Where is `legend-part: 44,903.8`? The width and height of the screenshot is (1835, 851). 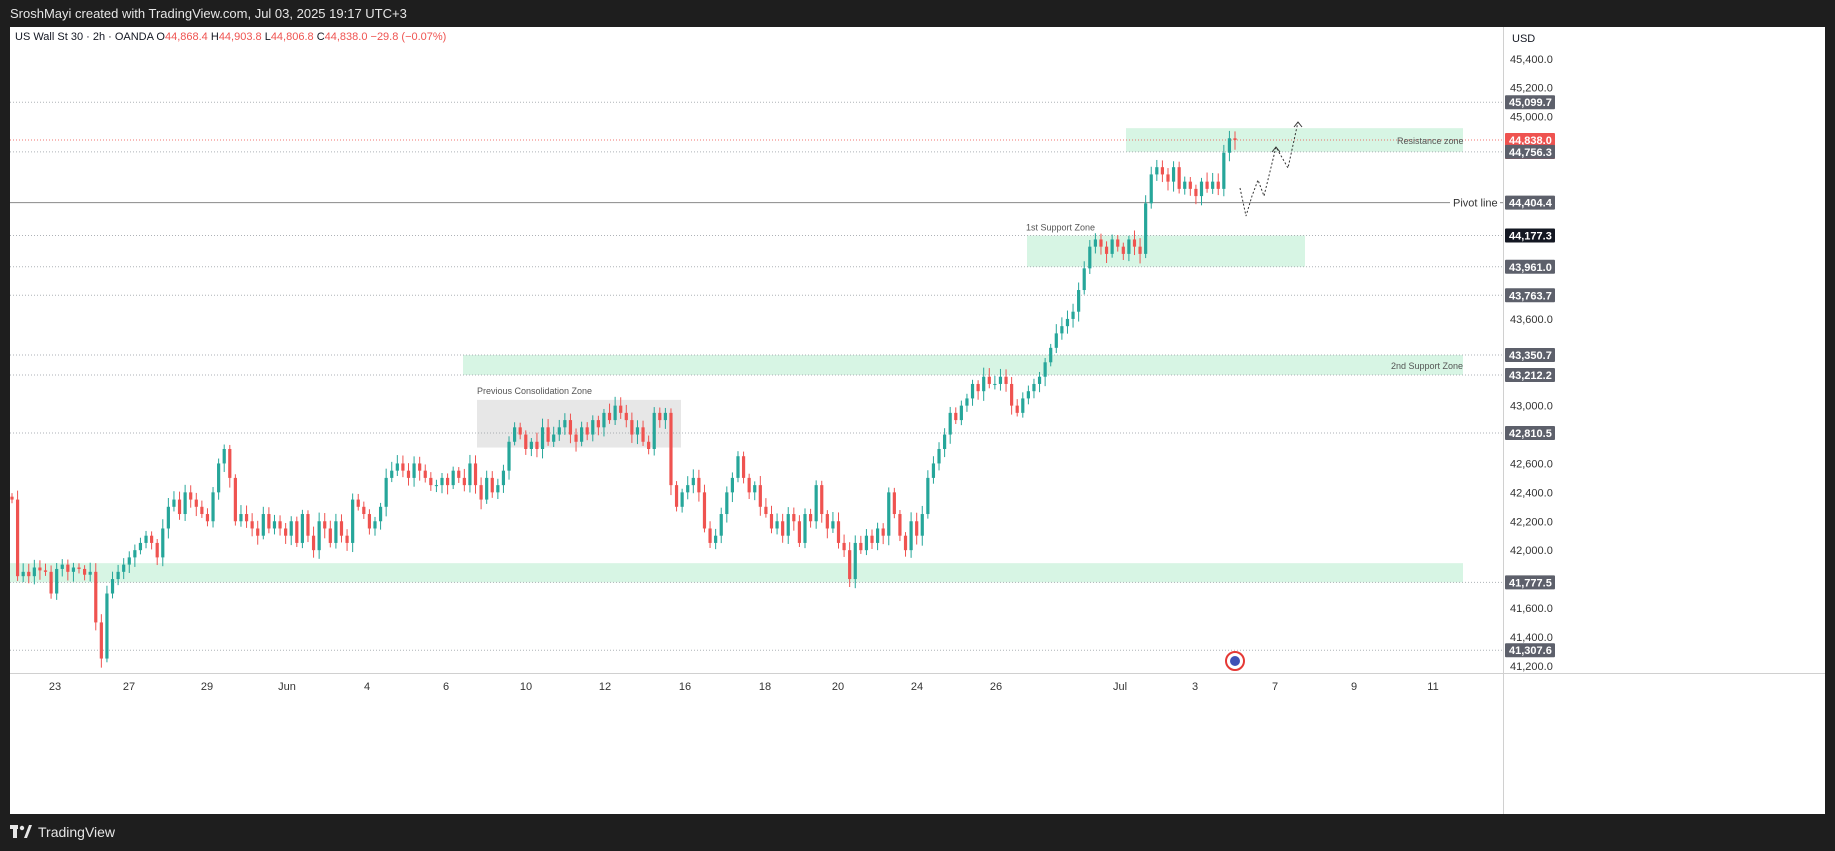
legend-part: 44,903.8 is located at coordinates (242, 37).